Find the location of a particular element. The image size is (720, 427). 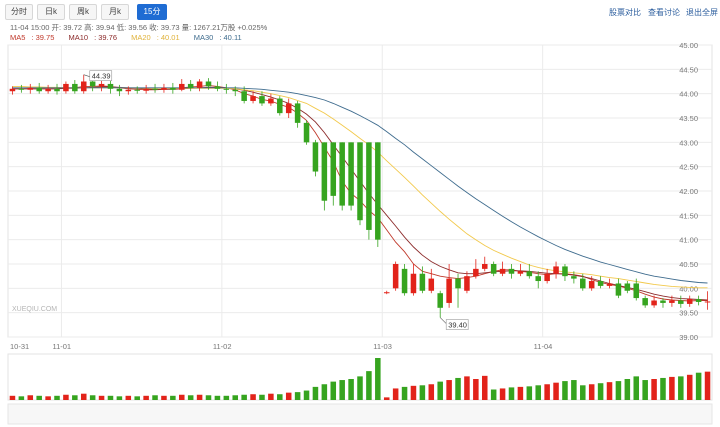

exit-fullscreen-link: 退出全屏 is located at coordinates (702, 12).